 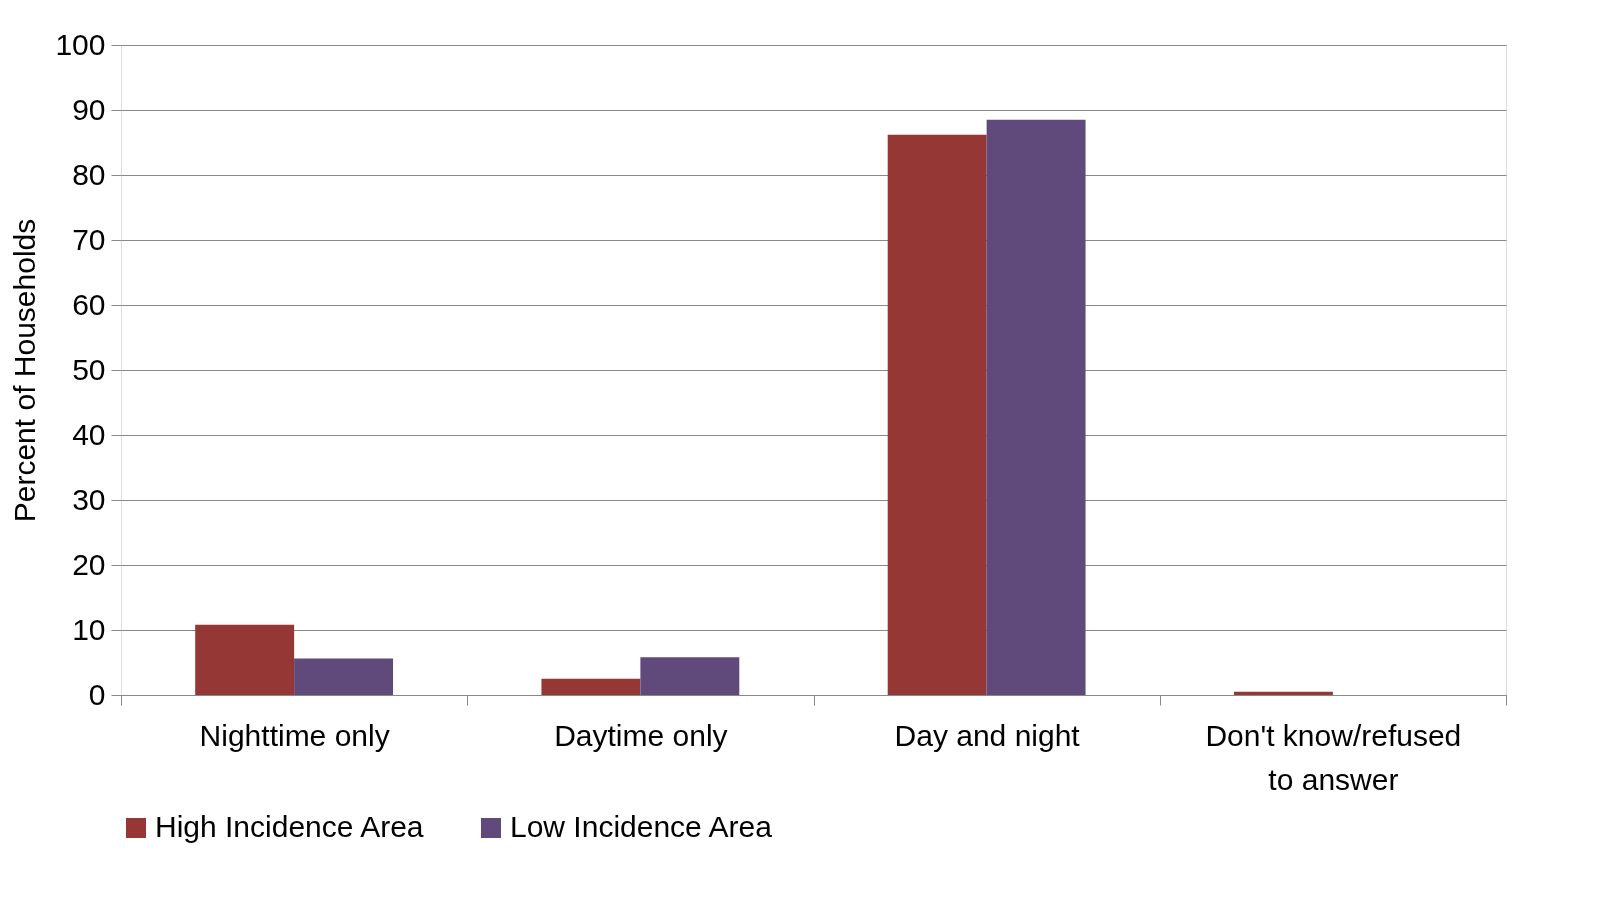 I want to click on y-tick-label: 100, so click(x=80, y=44).